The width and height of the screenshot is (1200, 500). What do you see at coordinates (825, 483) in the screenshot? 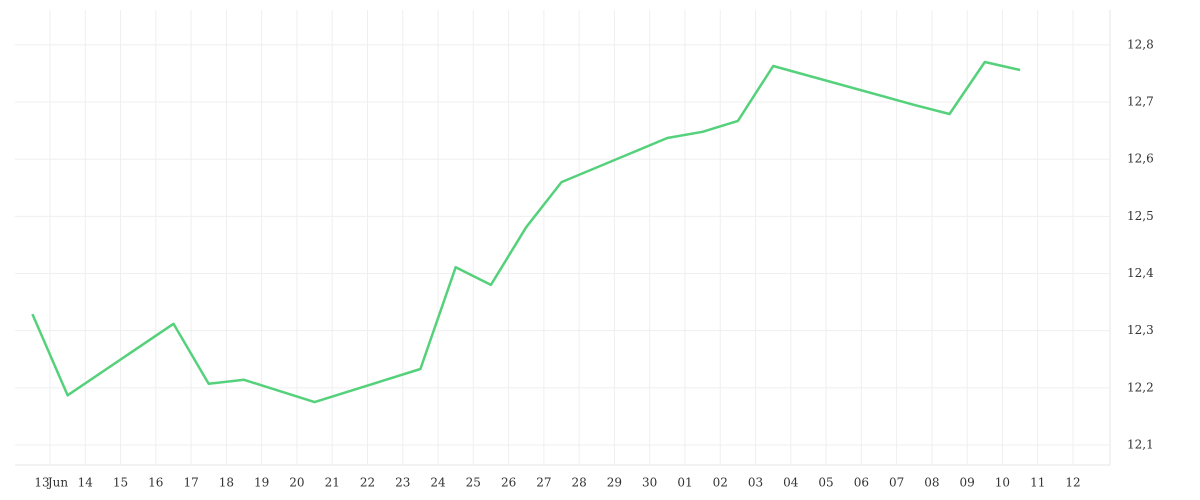
I see `x-tick-label: 05` at bounding box center [825, 483].